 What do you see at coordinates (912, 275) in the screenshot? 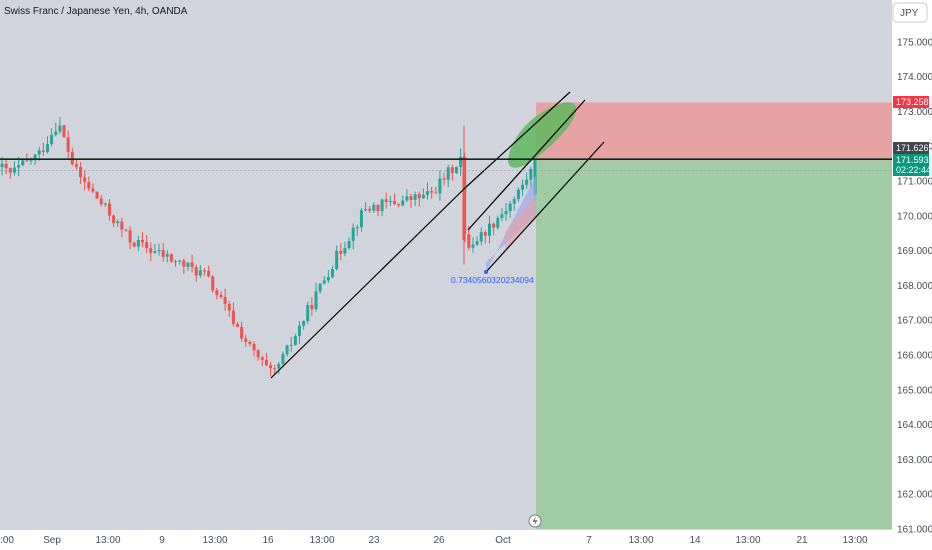
I see `price-axis-background` at bounding box center [912, 275].